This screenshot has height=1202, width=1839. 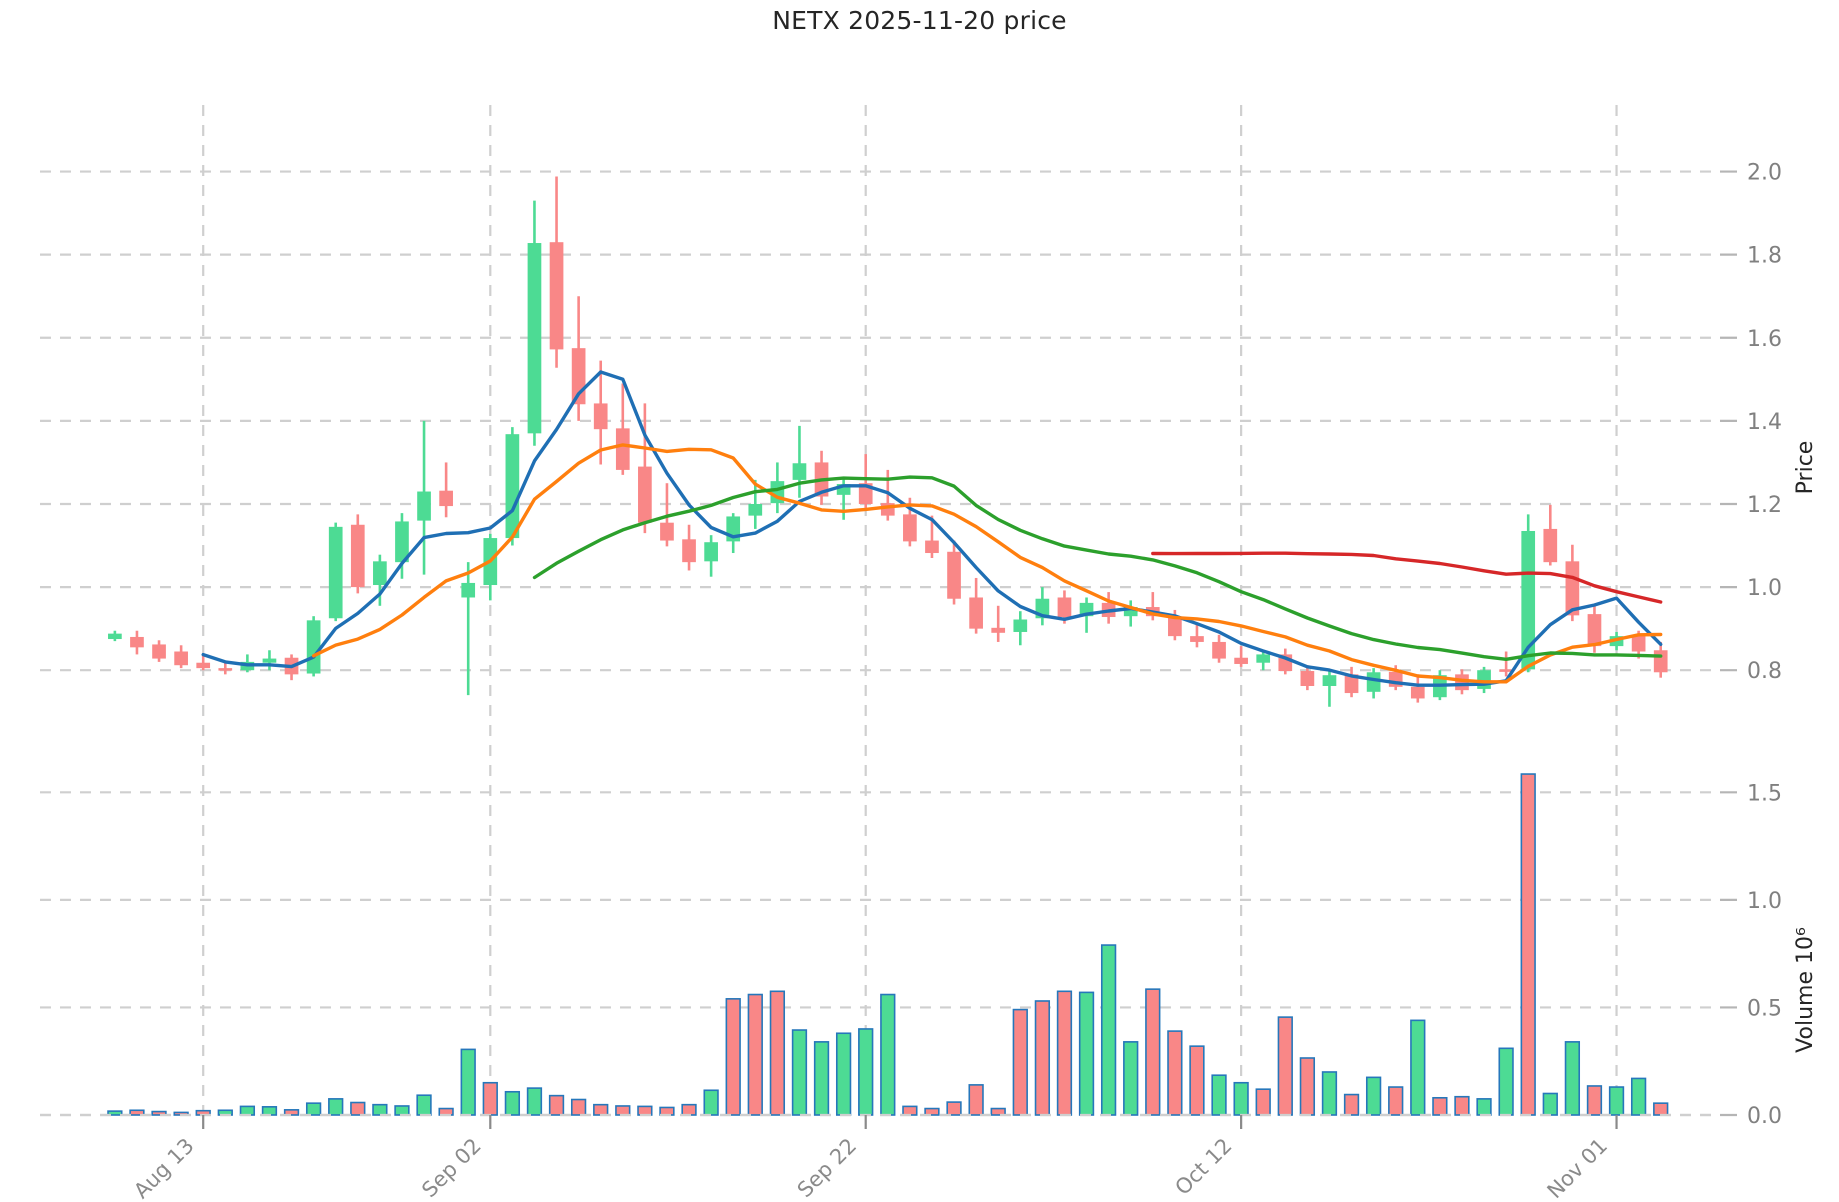 What do you see at coordinates (1407, 577) in the screenshot?
I see `ma-xlong-line` at bounding box center [1407, 577].